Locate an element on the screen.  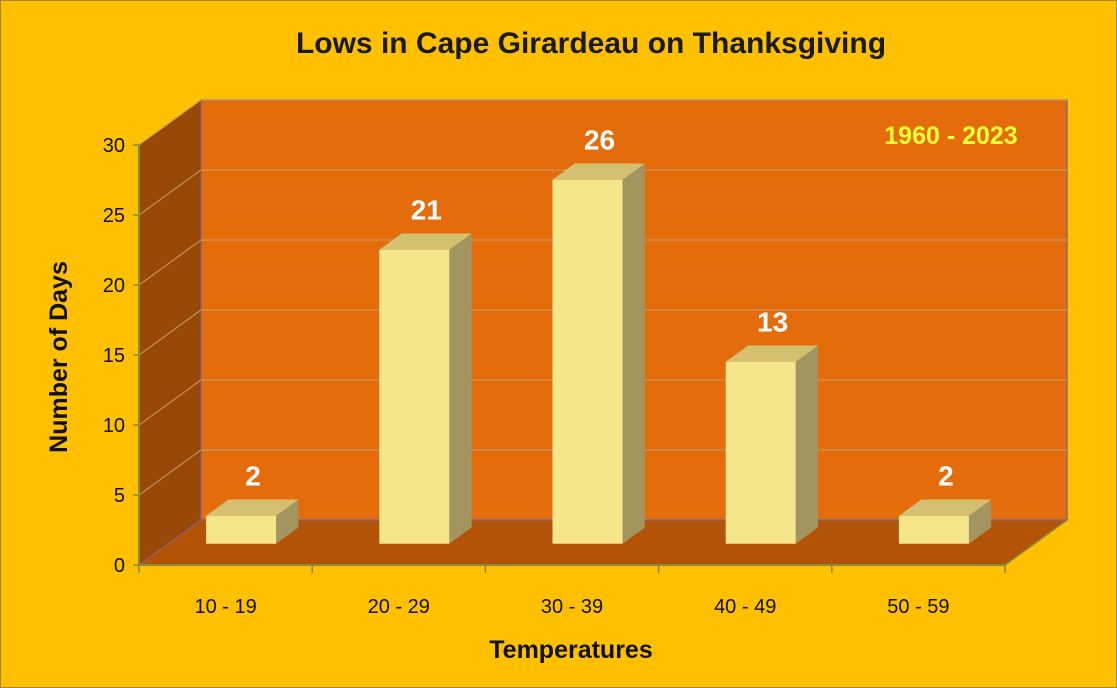
data-label-3: 26 is located at coordinates (599, 140).